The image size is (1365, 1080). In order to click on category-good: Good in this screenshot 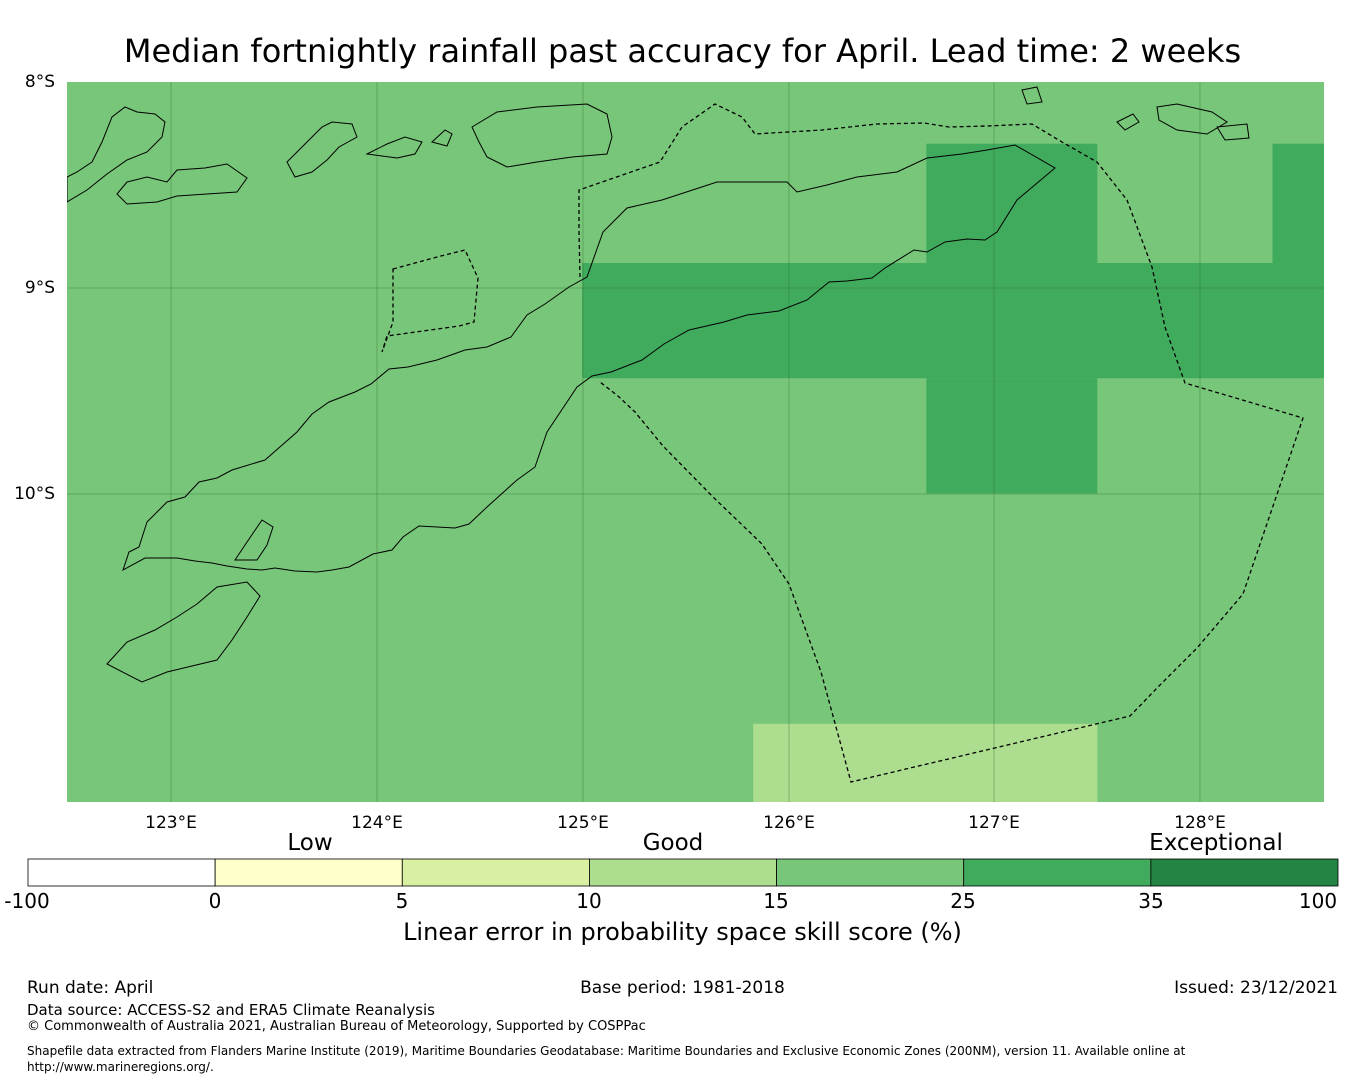, I will do `click(673, 843)`.